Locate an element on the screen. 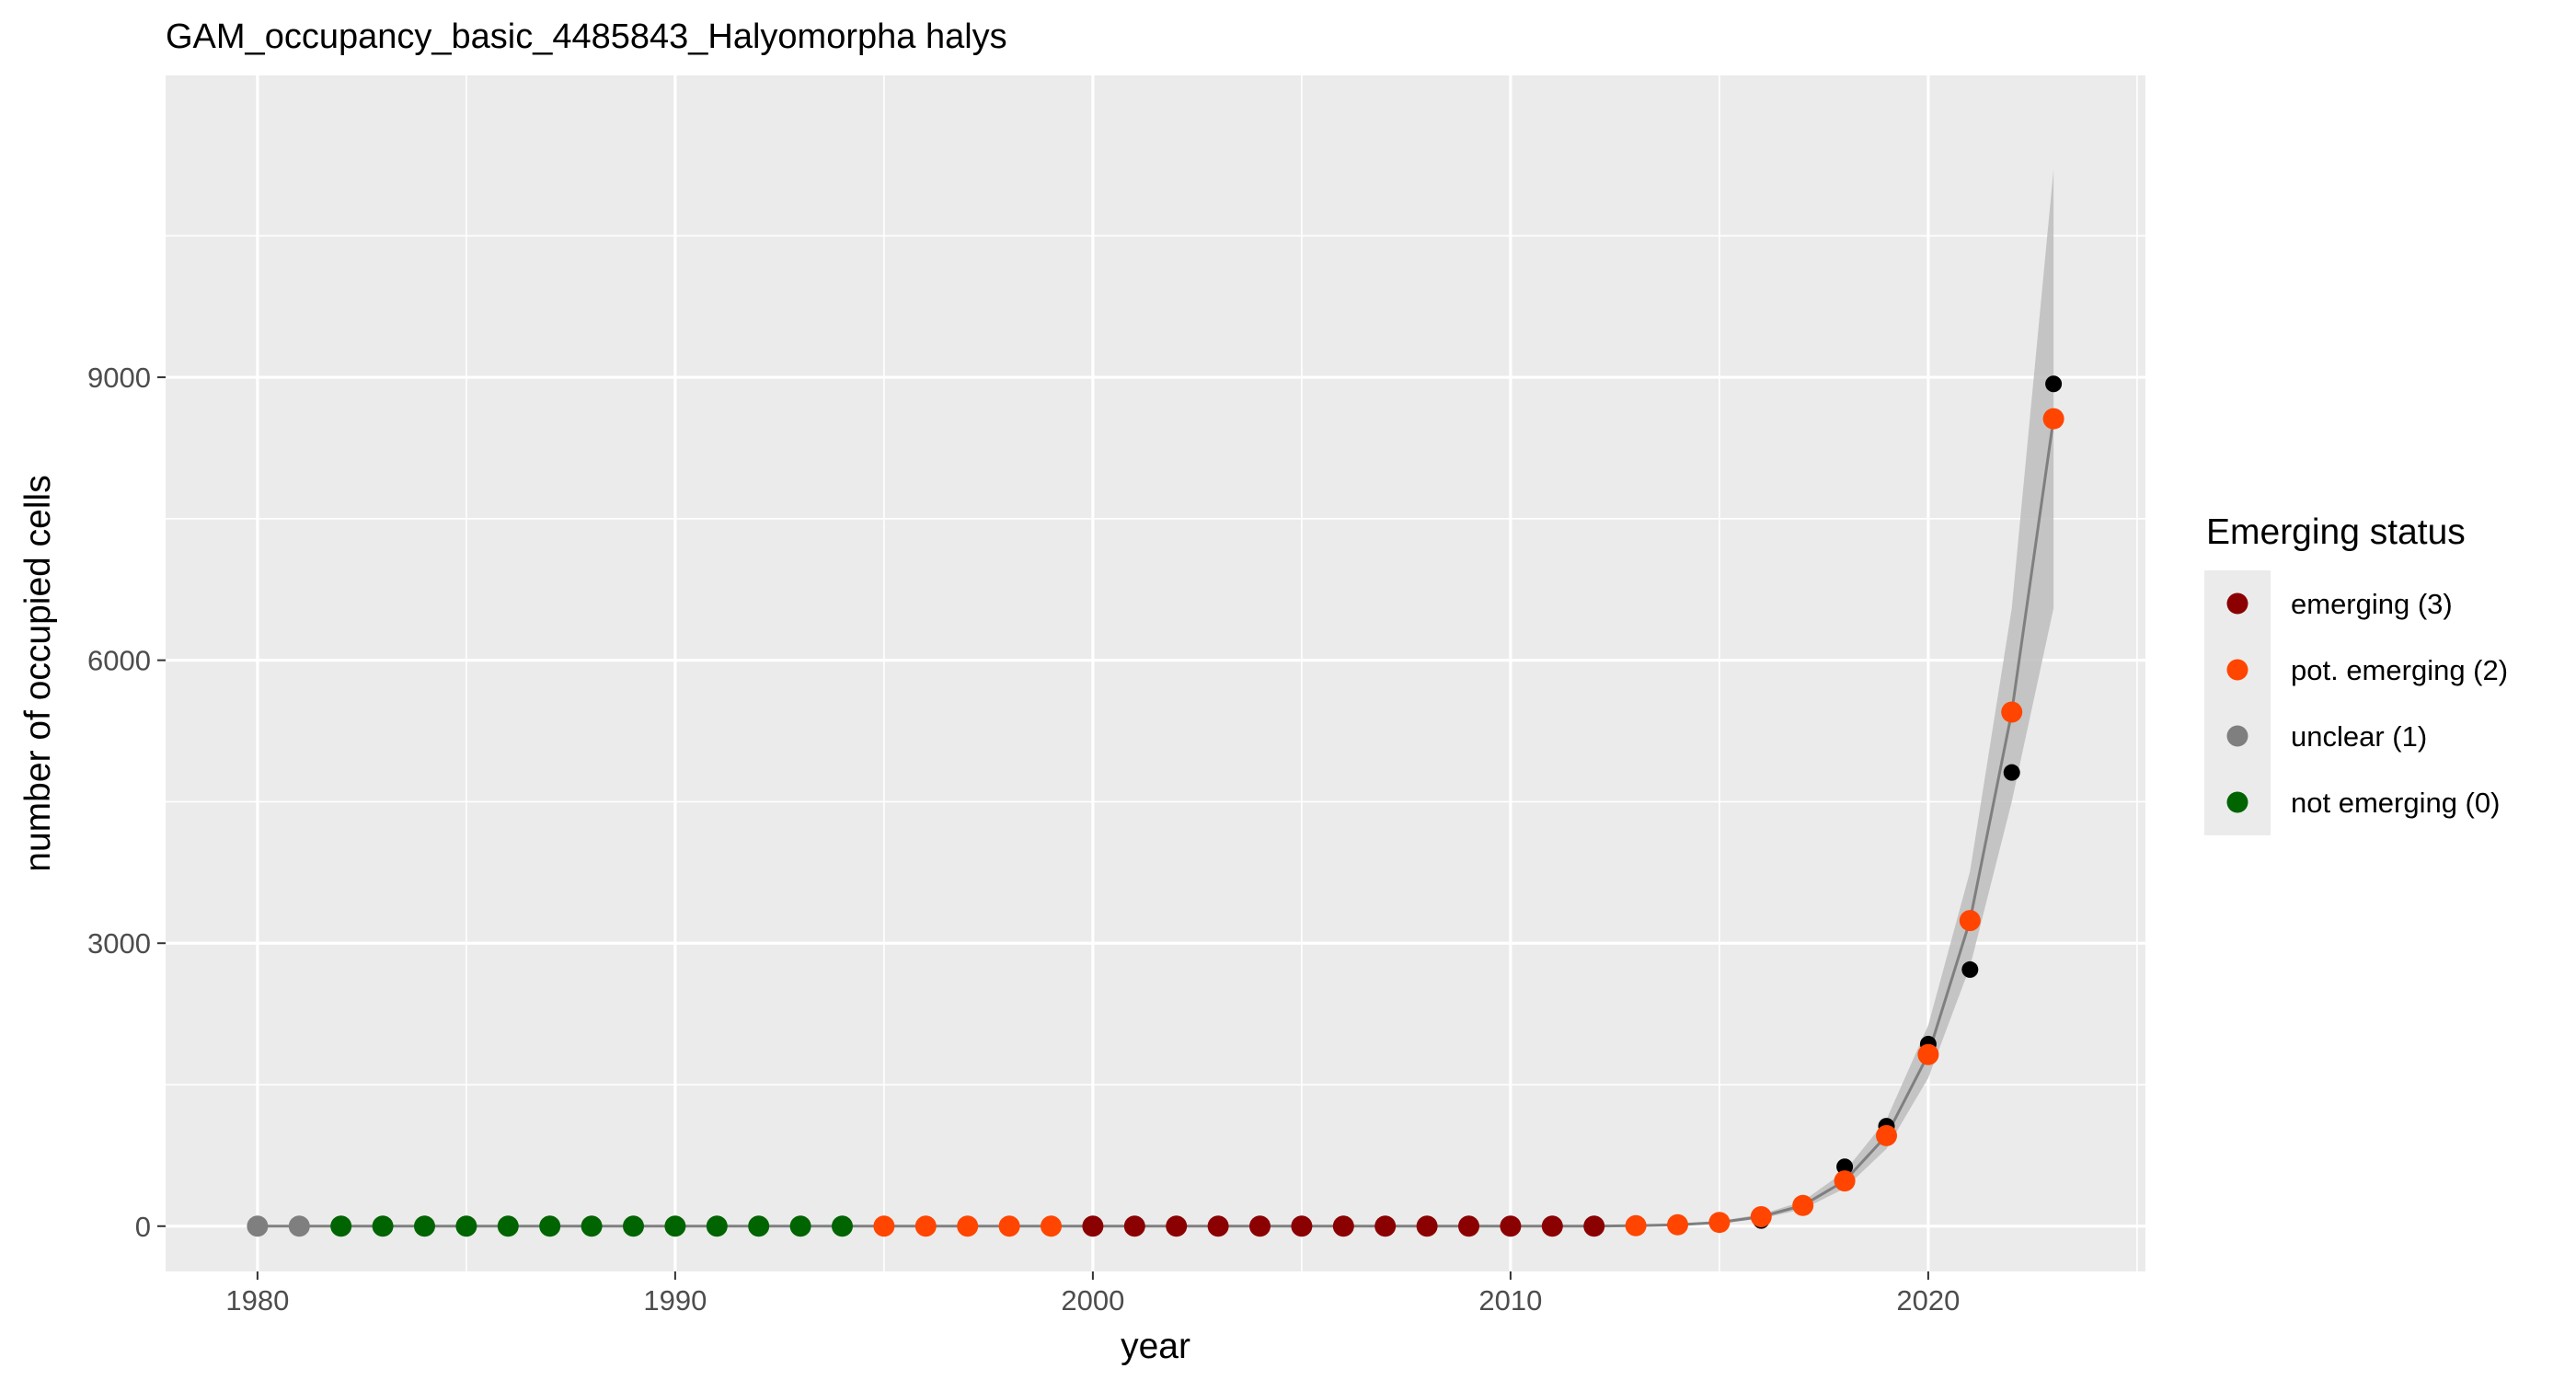 The width and height of the screenshot is (2576, 1380). legend-key-background is located at coordinates (2237, 702).